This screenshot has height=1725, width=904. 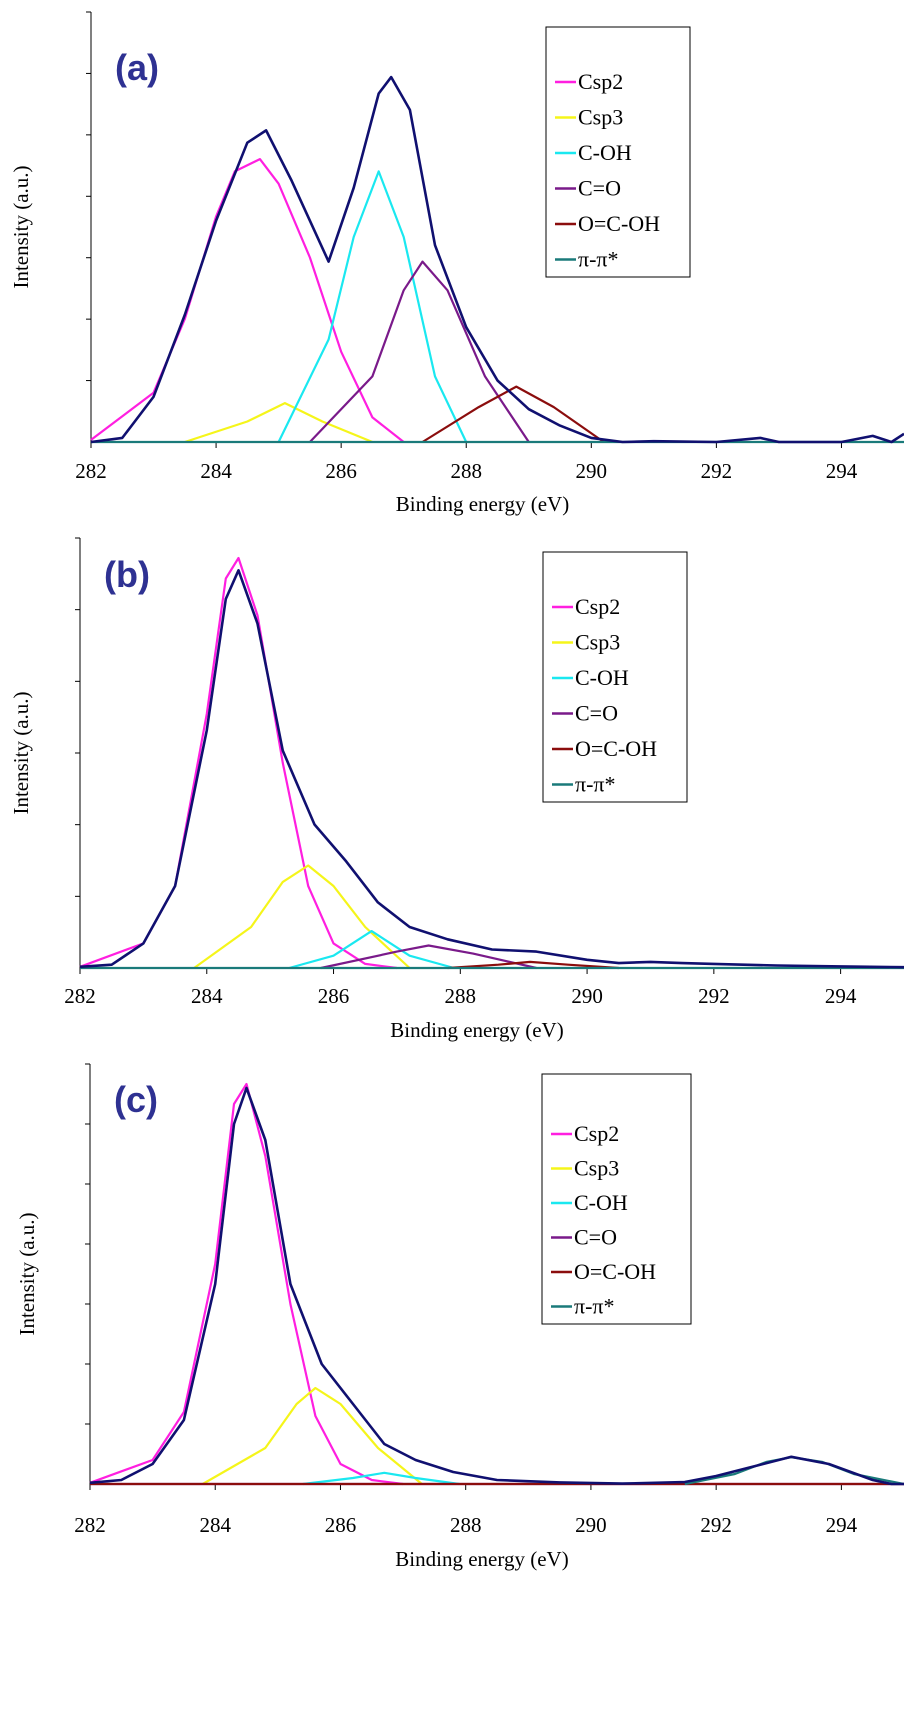 I want to click on panel-label: (c), so click(x=136, y=1099).